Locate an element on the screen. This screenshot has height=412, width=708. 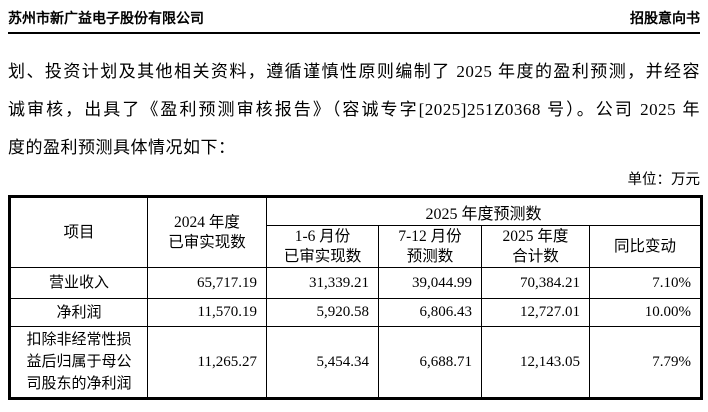
cell-h1-actual: 5,454.34 is located at coordinates (322, 362).